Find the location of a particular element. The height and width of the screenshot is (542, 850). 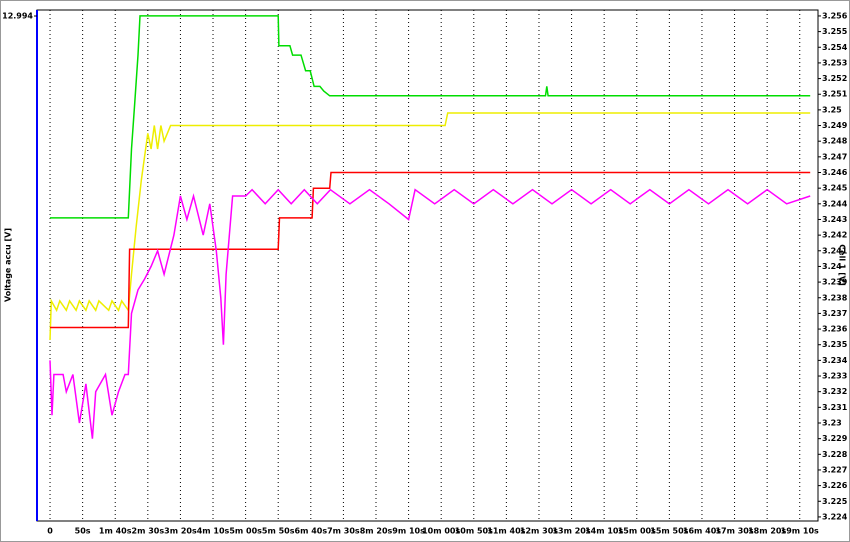

x-tick-label: 11m 40s is located at coordinates (506, 531).